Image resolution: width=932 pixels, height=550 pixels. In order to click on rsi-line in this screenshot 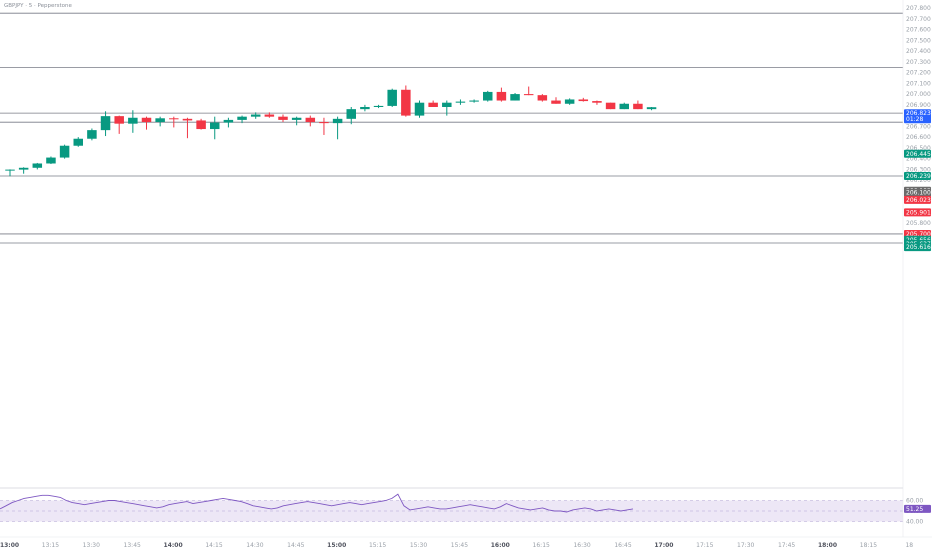, I will do `click(317, 503)`.